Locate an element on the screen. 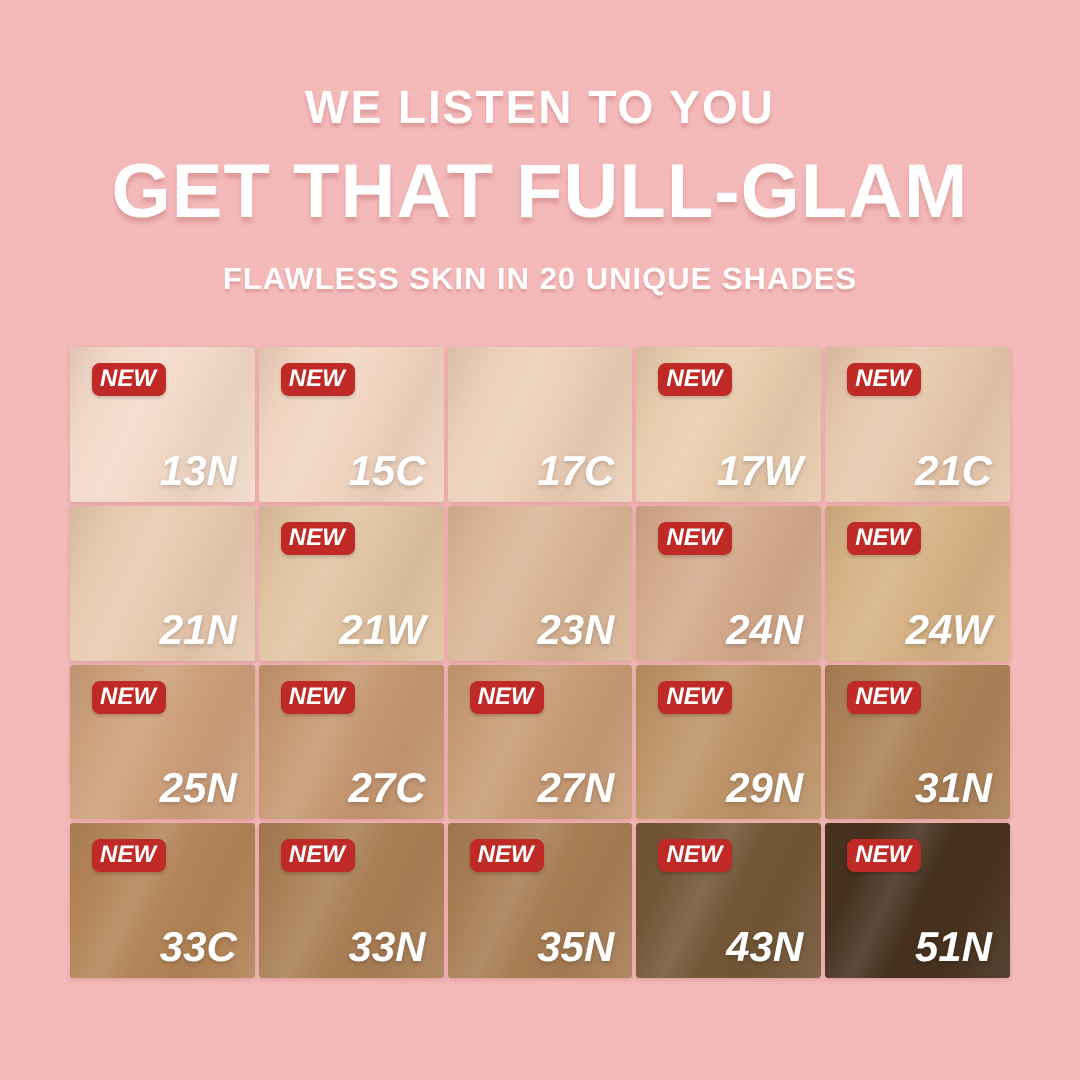 This screenshot has width=1080, height=1080. shade-code-label: 51N is located at coordinates (953, 946).